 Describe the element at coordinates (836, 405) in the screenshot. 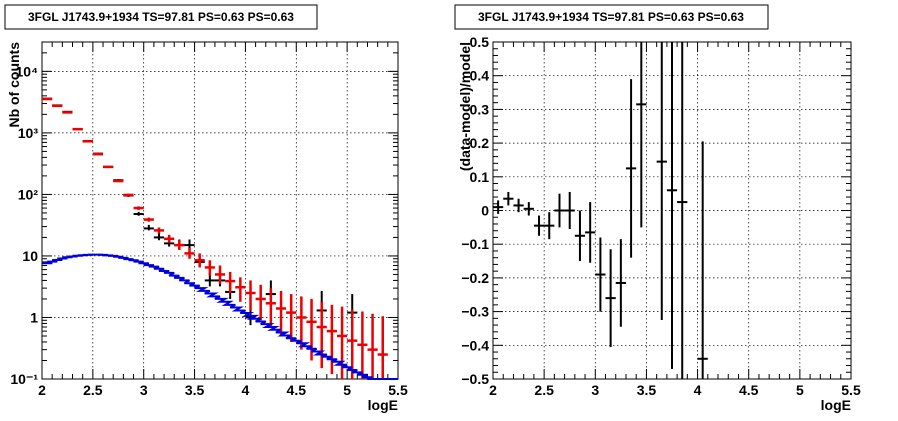

I see `right-x-axis-label: logE` at that location.